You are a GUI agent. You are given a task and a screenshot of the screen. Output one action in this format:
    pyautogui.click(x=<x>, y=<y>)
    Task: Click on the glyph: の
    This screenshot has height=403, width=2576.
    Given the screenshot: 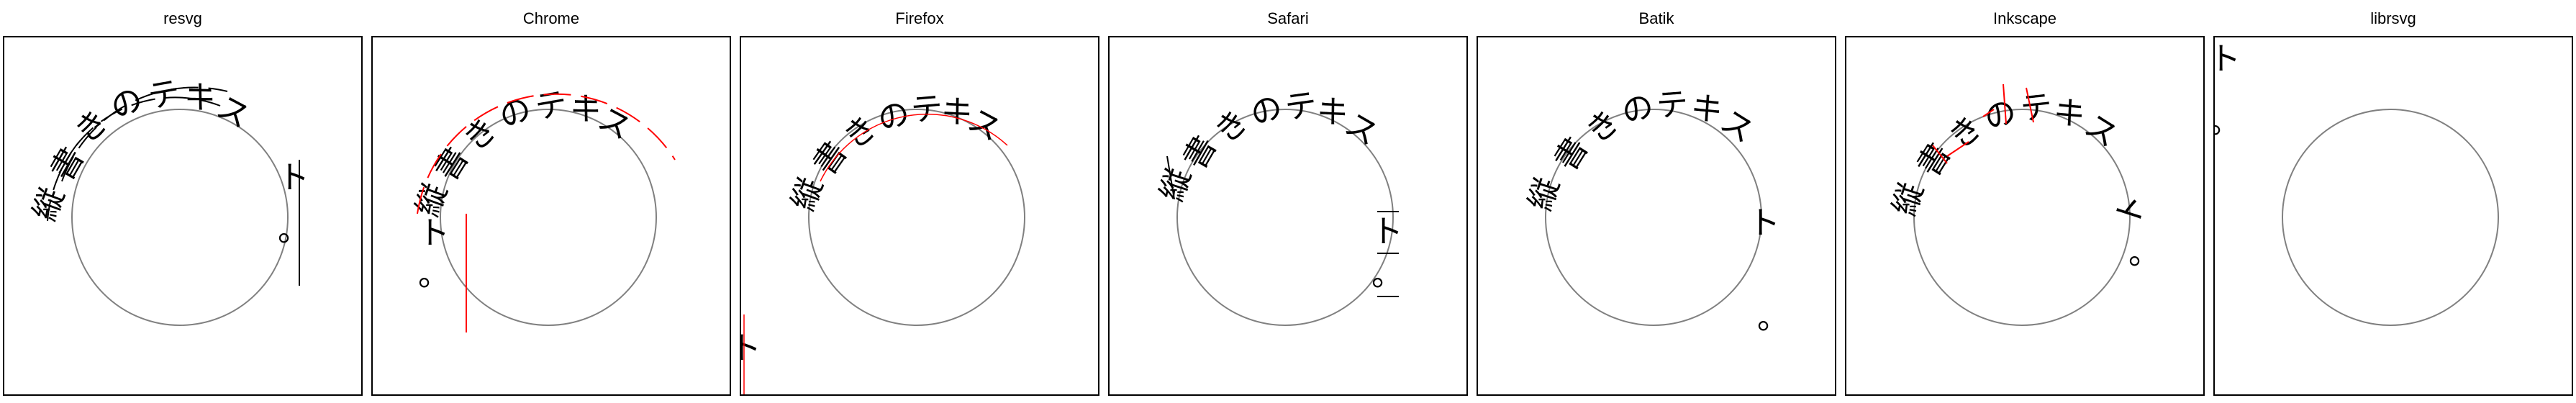 What is the action you would take?
    pyautogui.click(x=127, y=104)
    